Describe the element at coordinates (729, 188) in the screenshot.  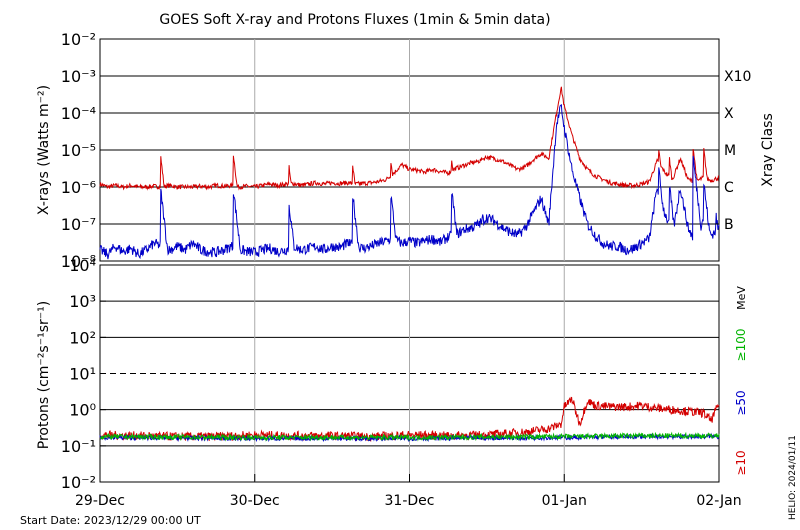
I see `xray-class-label: C` at that location.